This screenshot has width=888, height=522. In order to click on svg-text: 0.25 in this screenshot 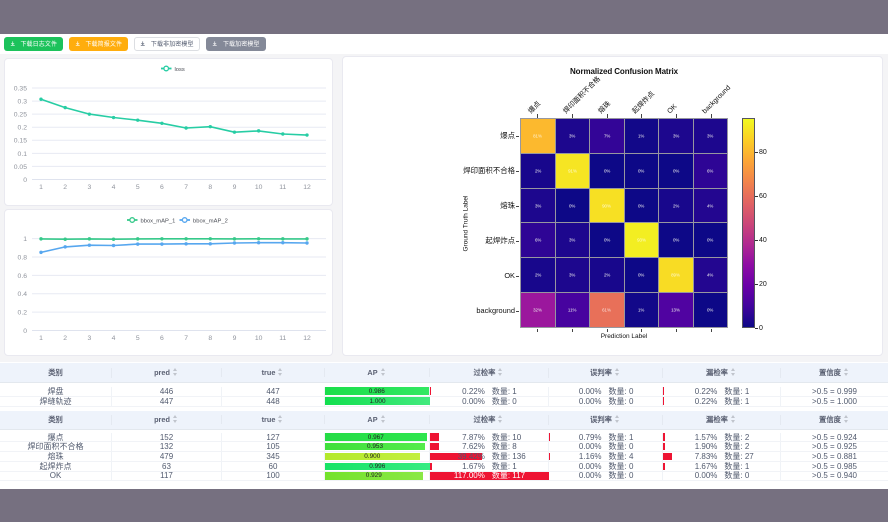, I will do `click(20, 115)`.